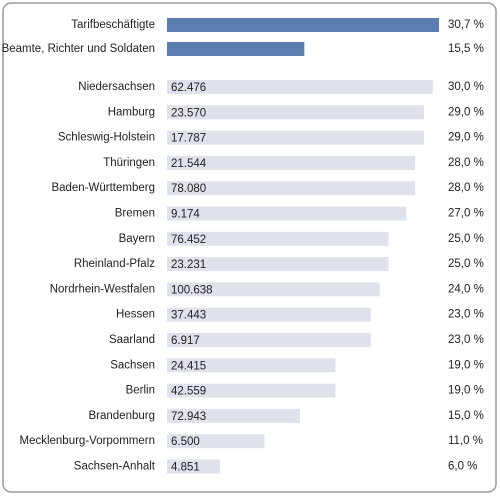 The height and width of the screenshot is (501, 500). Describe the element at coordinates (192, 290) in the screenshot. I see `count-label: 100.638` at that location.